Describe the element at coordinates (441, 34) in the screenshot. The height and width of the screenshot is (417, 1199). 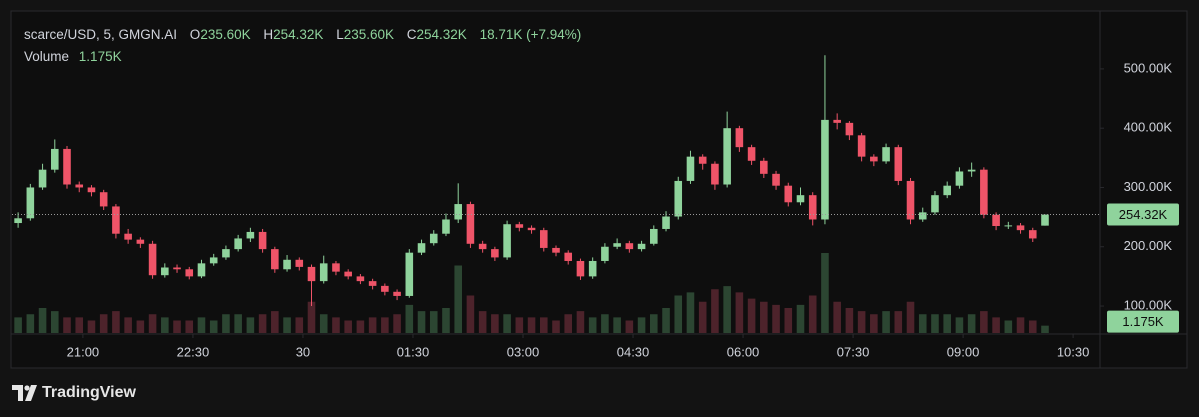
I see `close-value: 254.32K` at that location.